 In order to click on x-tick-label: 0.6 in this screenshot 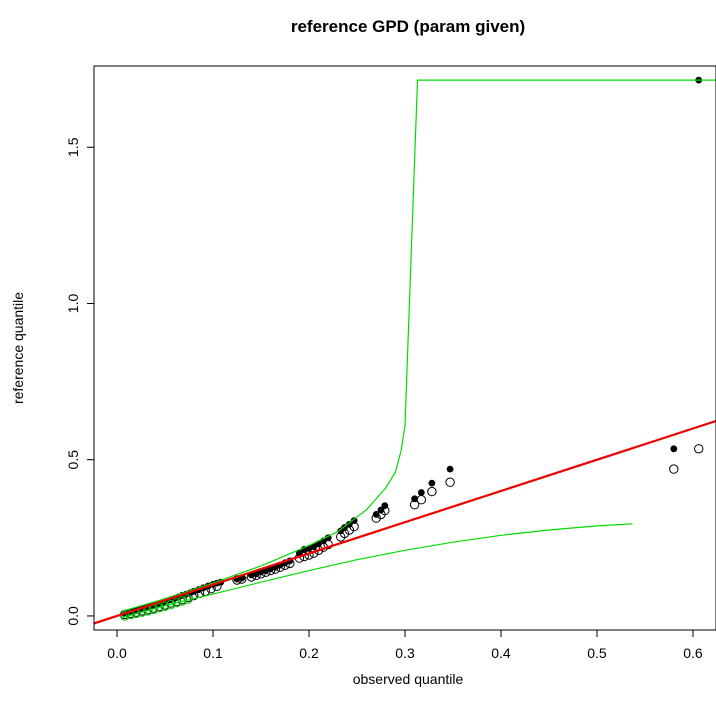, I will do `click(693, 653)`.